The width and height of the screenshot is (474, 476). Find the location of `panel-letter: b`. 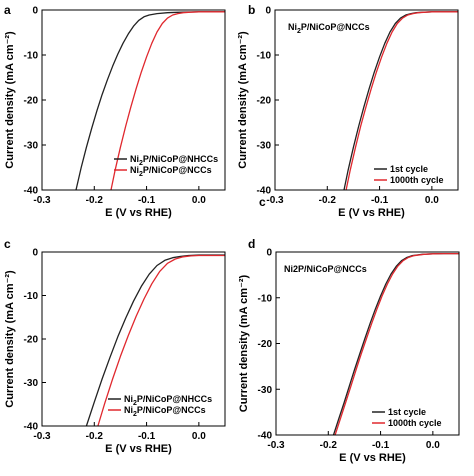

panel-letter: b is located at coordinates (251, 10).